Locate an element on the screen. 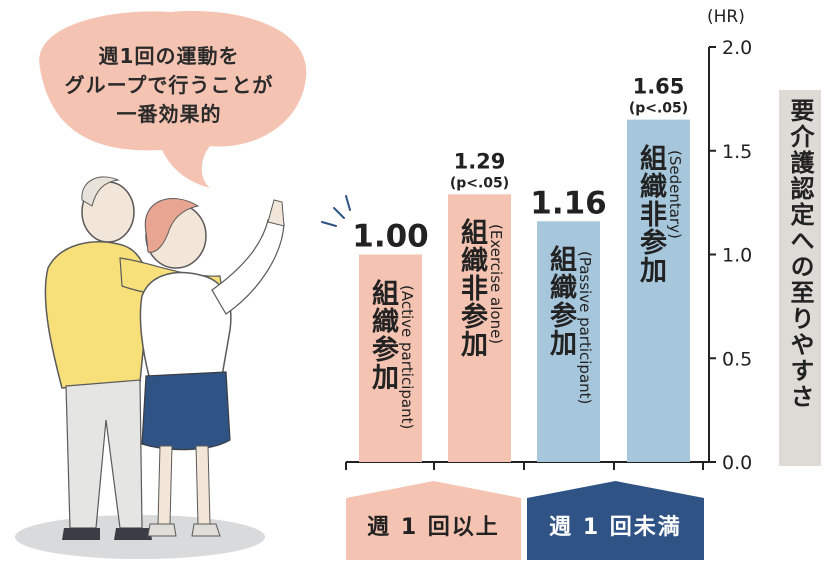 The width and height of the screenshot is (825, 569). bar-label-en-2: (Exercise alone) is located at coordinates (496, 284).